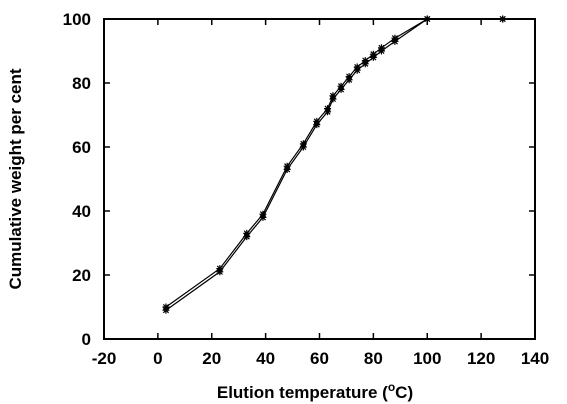 The width and height of the screenshot is (567, 404). I want to click on x-tick-label: 140, so click(535, 358).